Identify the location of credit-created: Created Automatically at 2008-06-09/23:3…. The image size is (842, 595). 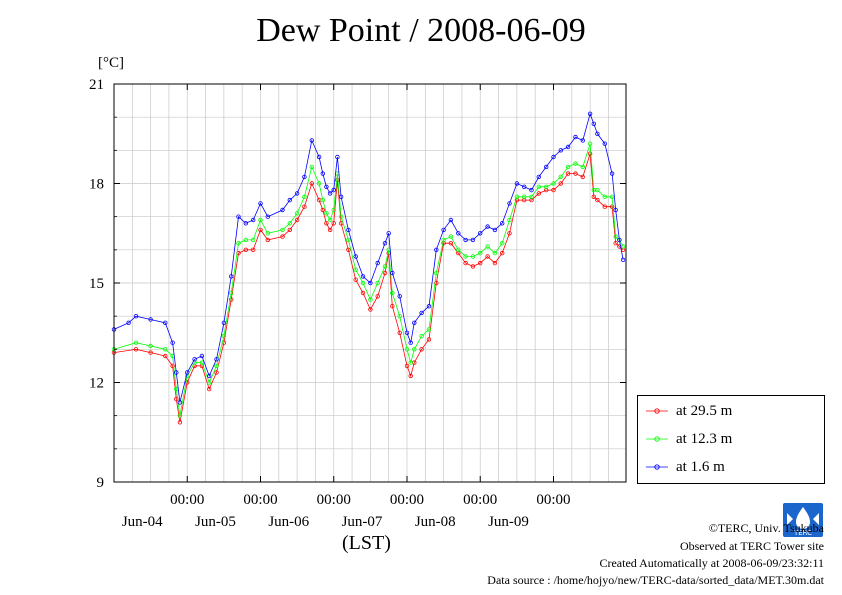
(711, 563).